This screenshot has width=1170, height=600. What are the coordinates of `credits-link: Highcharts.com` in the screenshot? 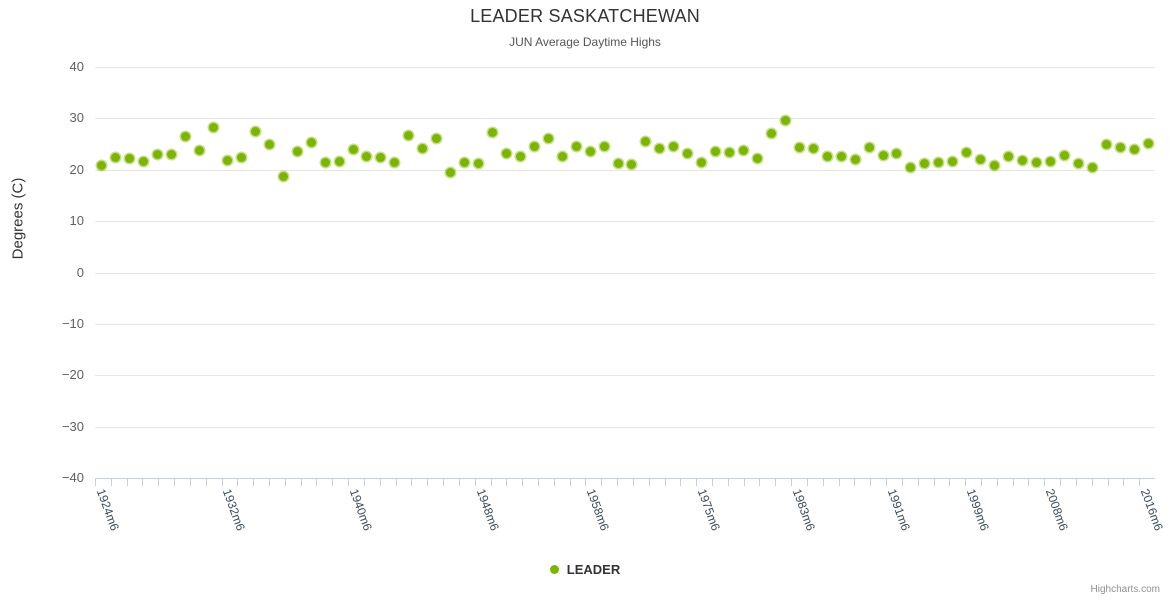 It's located at (1125, 589).